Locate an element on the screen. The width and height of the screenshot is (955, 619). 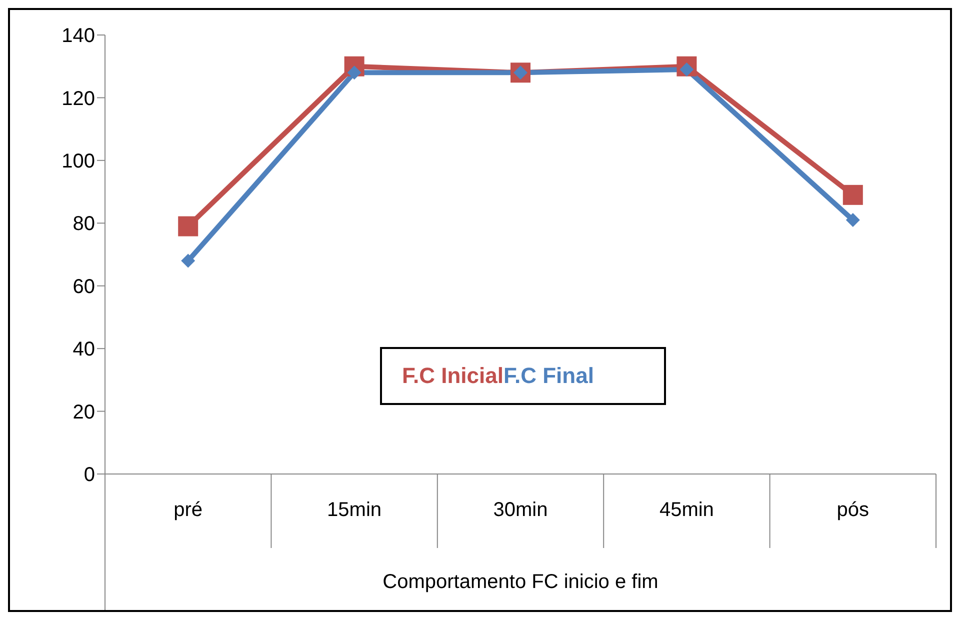
y-tick-label: 60 is located at coordinates (83, 287).